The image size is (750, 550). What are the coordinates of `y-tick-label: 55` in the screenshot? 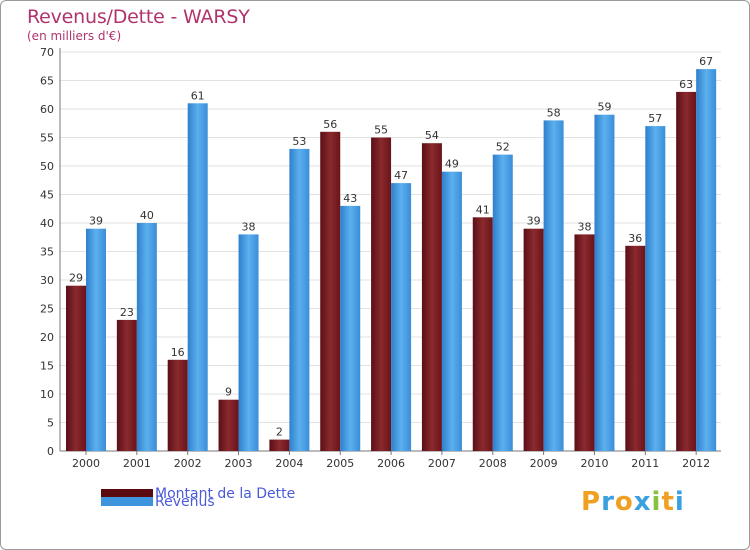 It's located at (47, 138).